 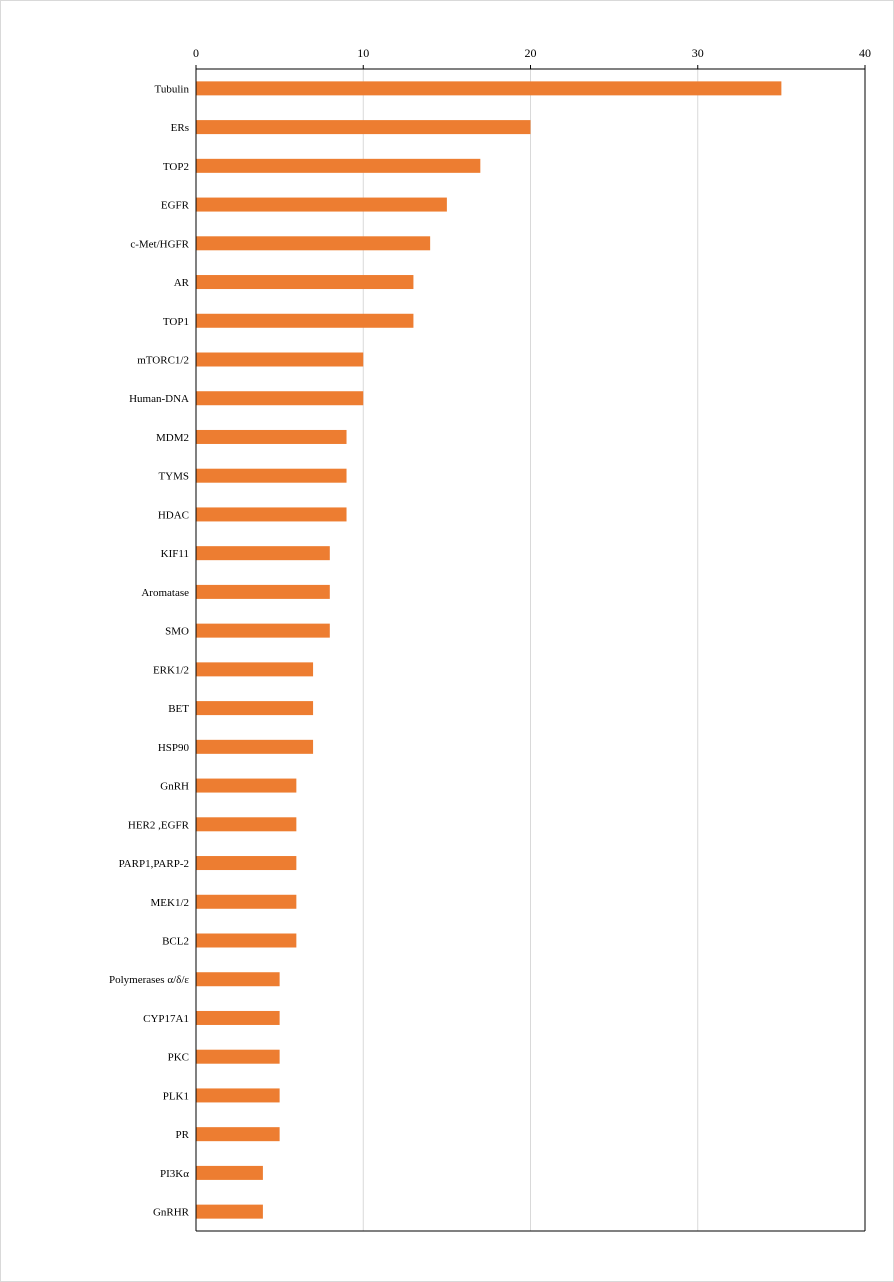 I want to click on category-label: EGFR, so click(x=175, y=206).